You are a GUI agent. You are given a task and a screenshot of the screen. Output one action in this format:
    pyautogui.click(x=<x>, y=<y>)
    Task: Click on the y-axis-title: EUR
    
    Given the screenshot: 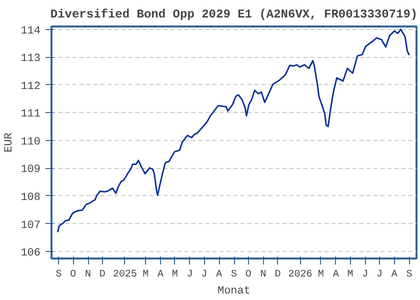 What is the action you would take?
    pyautogui.click(x=10, y=142)
    